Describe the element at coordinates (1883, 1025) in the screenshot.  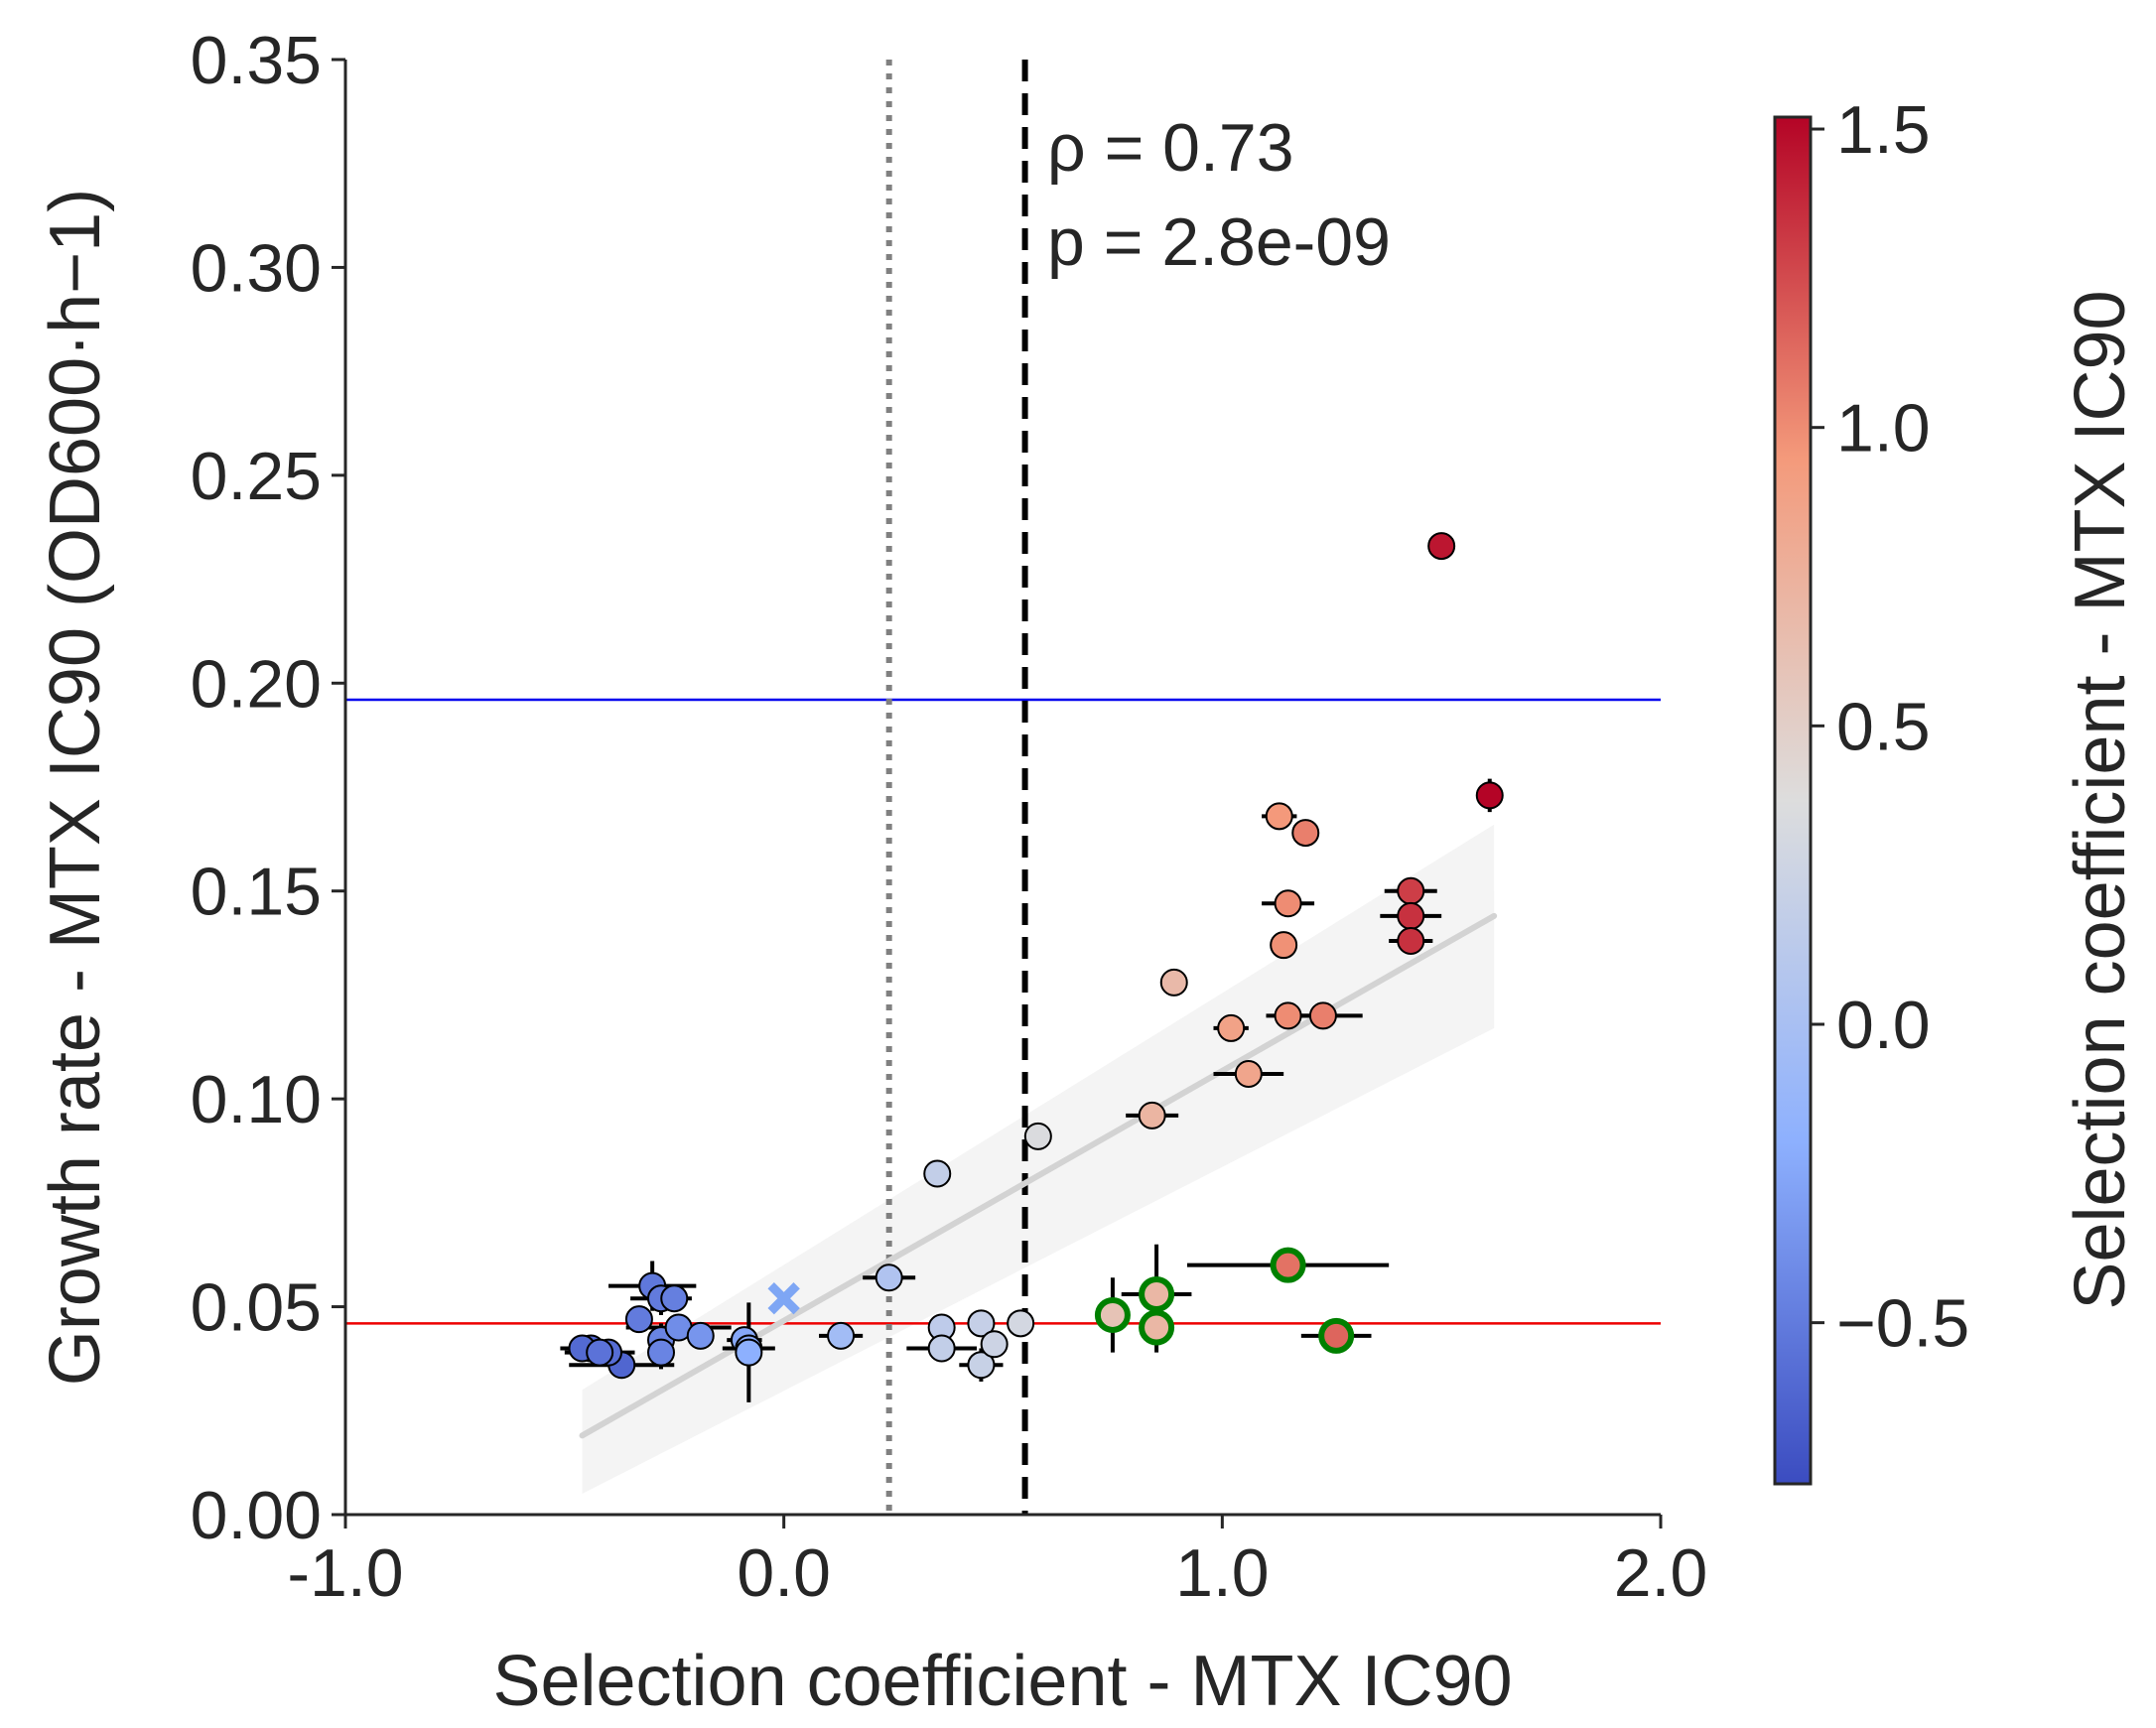
I see `colorbar-tick-label: 0.0` at that location.